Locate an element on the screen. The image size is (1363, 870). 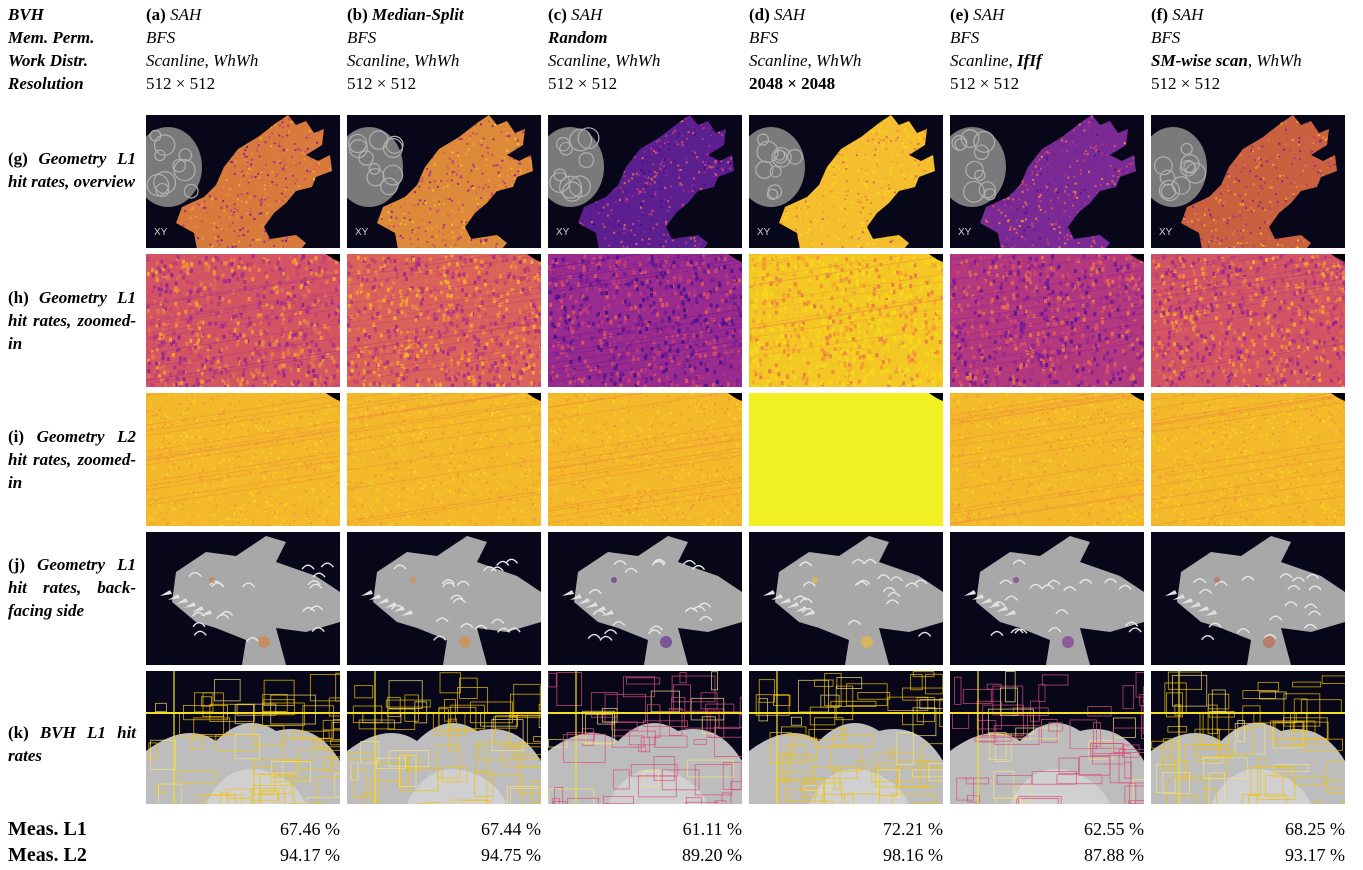
row-letter: (j) is located at coordinates (16, 564).